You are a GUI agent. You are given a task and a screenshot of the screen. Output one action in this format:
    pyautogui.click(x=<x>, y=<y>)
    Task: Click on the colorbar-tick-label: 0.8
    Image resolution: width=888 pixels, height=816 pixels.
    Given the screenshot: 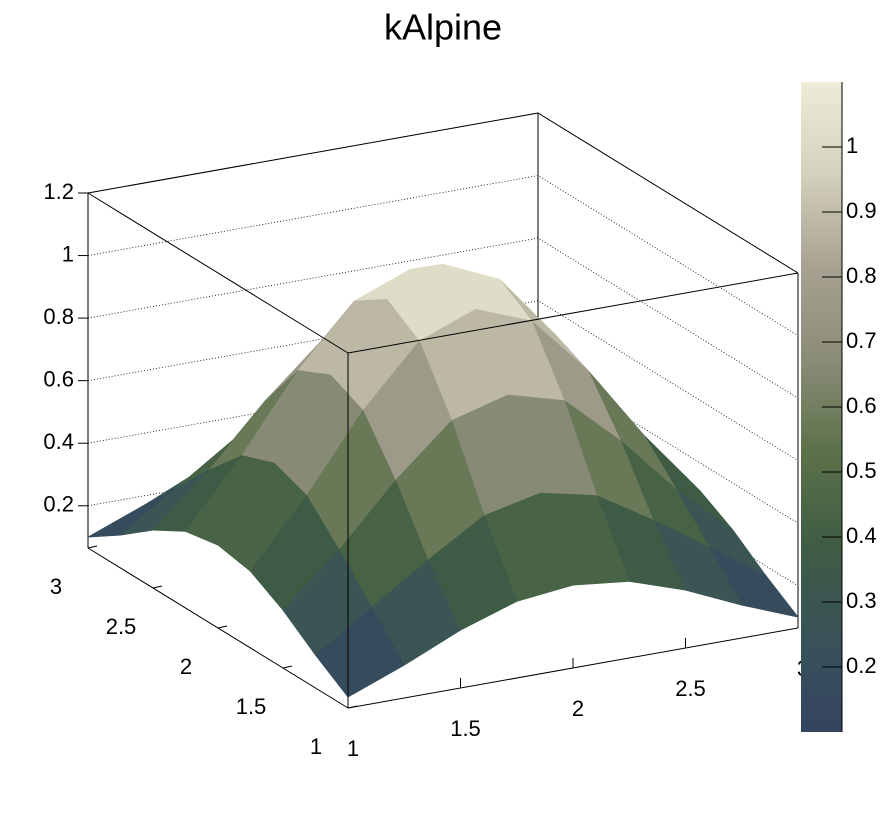 What is the action you would take?
    pyautogui.click(x=861, y=275)
    